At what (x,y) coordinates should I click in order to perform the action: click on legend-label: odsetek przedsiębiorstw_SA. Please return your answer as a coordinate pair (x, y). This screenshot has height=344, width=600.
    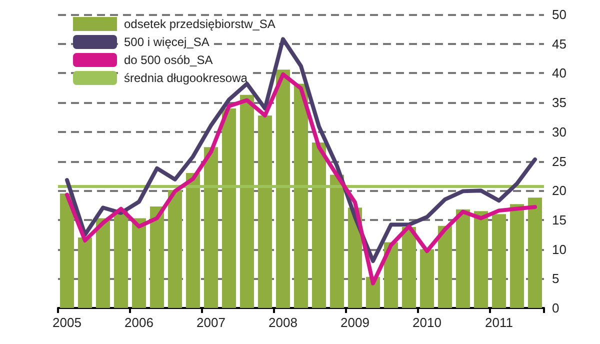
    Looking at the image, I should click on (200, 24).